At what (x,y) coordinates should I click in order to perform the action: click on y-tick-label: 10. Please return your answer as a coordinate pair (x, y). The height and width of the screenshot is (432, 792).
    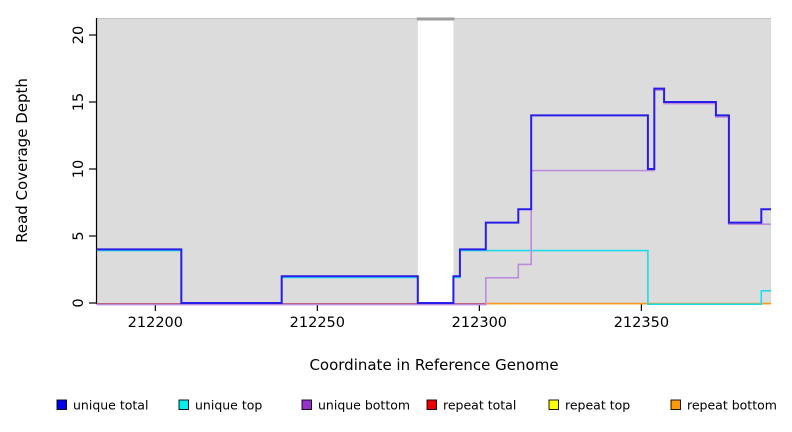
    Looking at the image, I should click on (79, 169).